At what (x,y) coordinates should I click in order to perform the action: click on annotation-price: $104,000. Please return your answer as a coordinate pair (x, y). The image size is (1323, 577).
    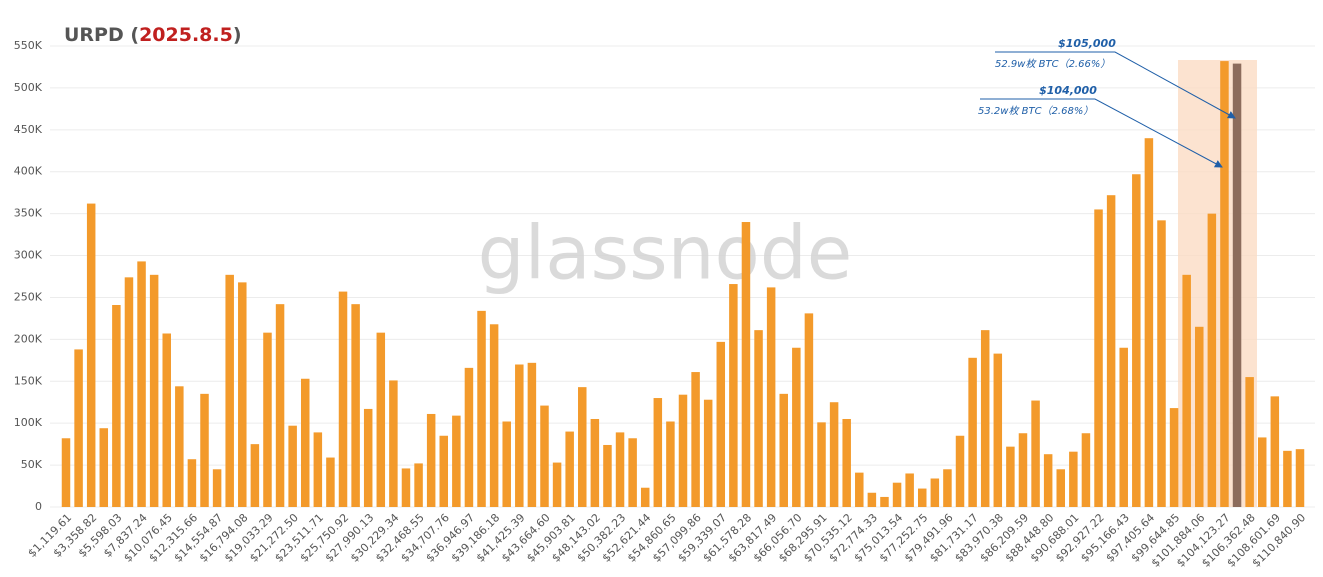
    Looking at the image, I should click on (1068, 90).